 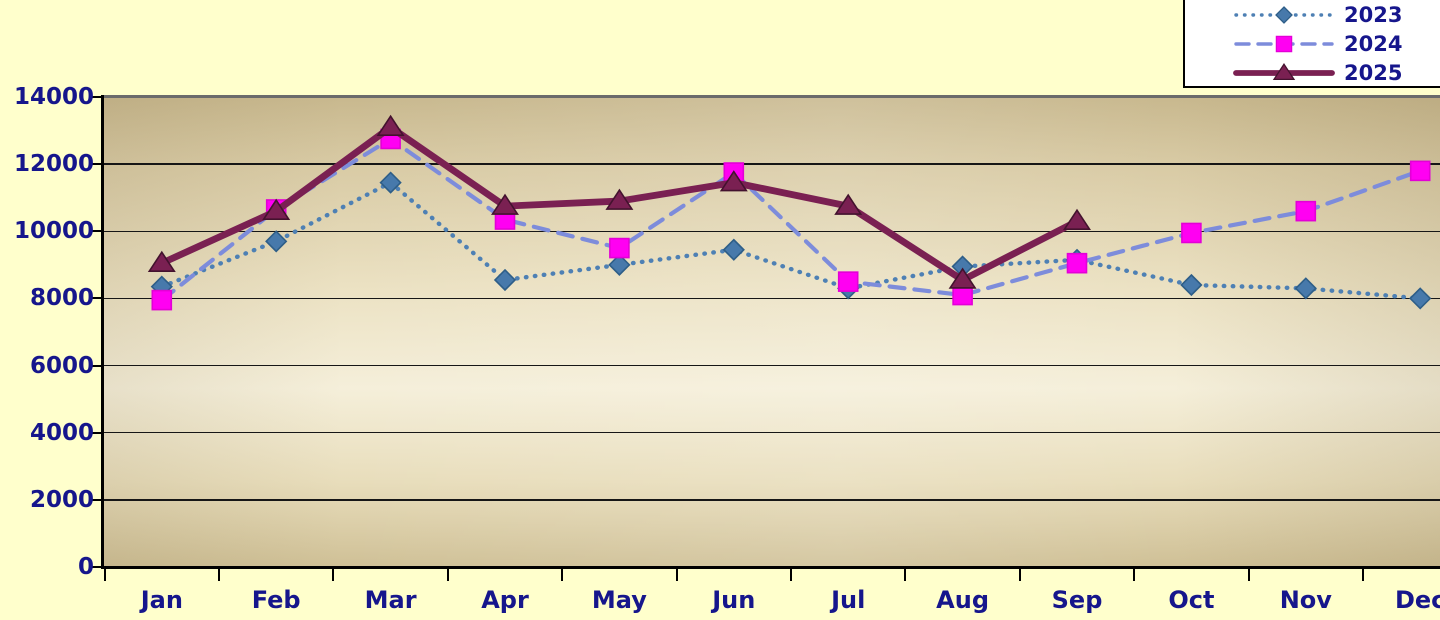 I want to click on data-point-2024-sep, so click(x=1077, y=263).